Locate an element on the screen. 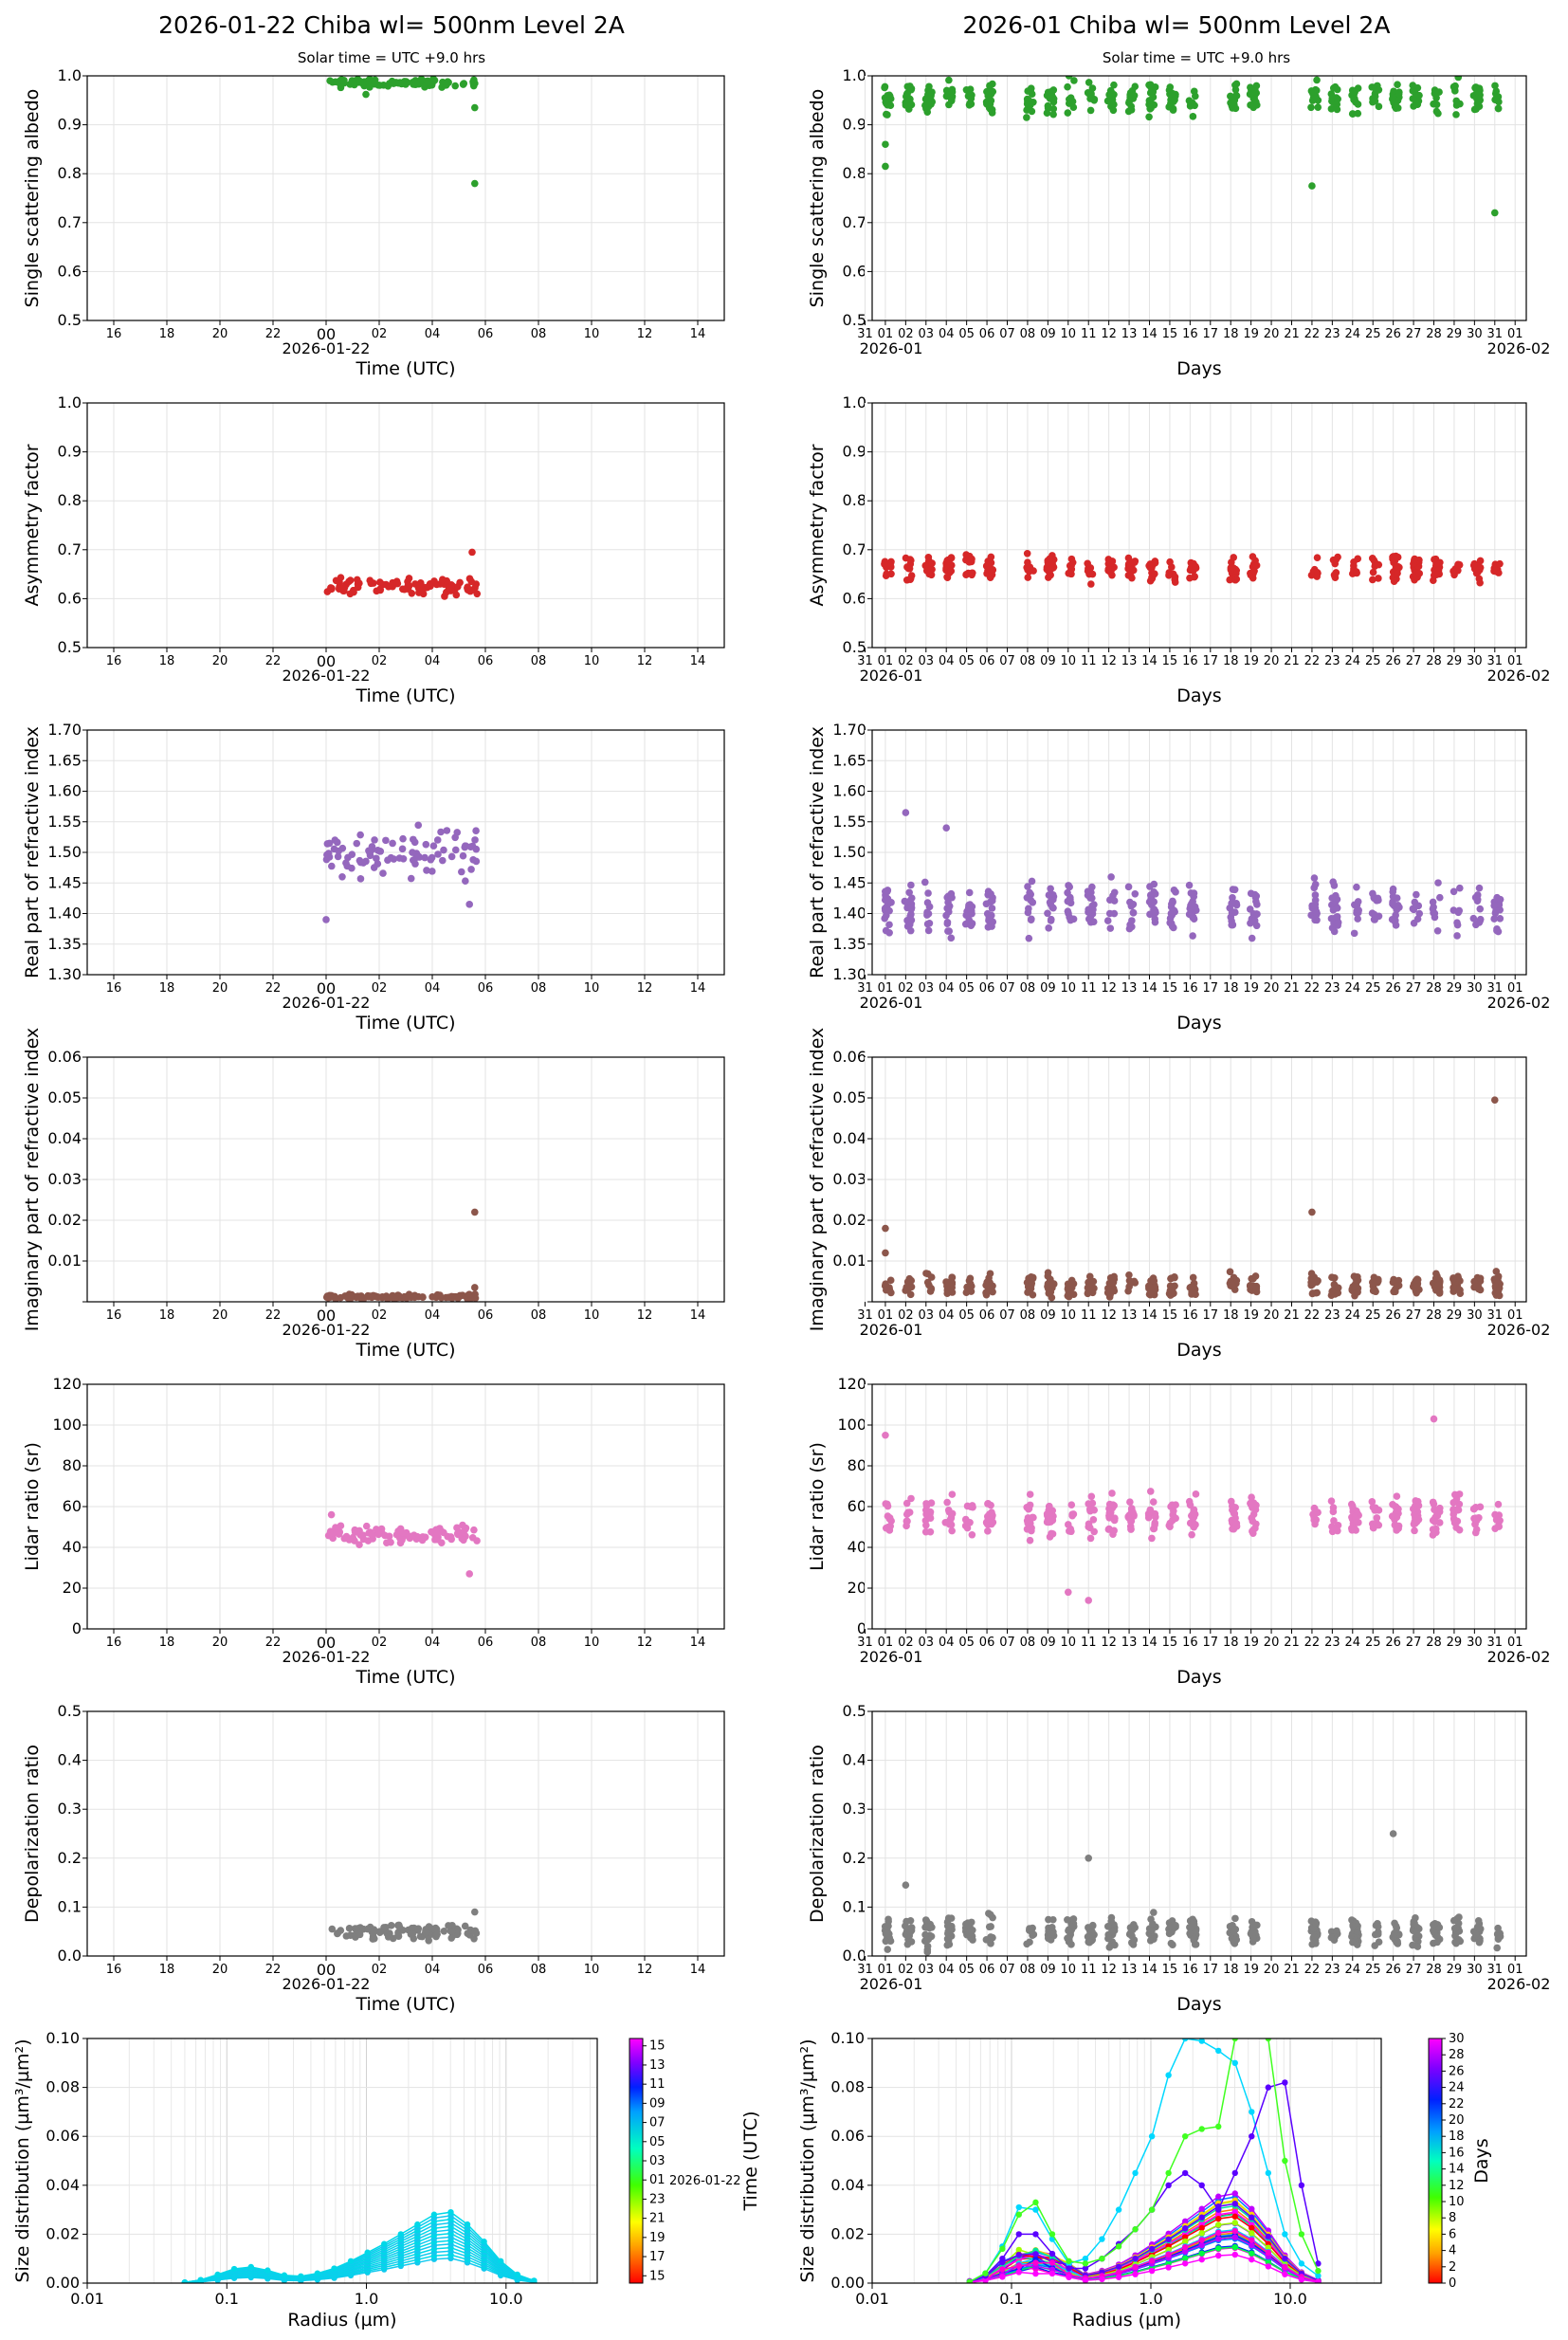 The width and height of the screenshot is (1568, 2340). y-axis-label: Depolarization ratio is located at coordinates (32, 1834).